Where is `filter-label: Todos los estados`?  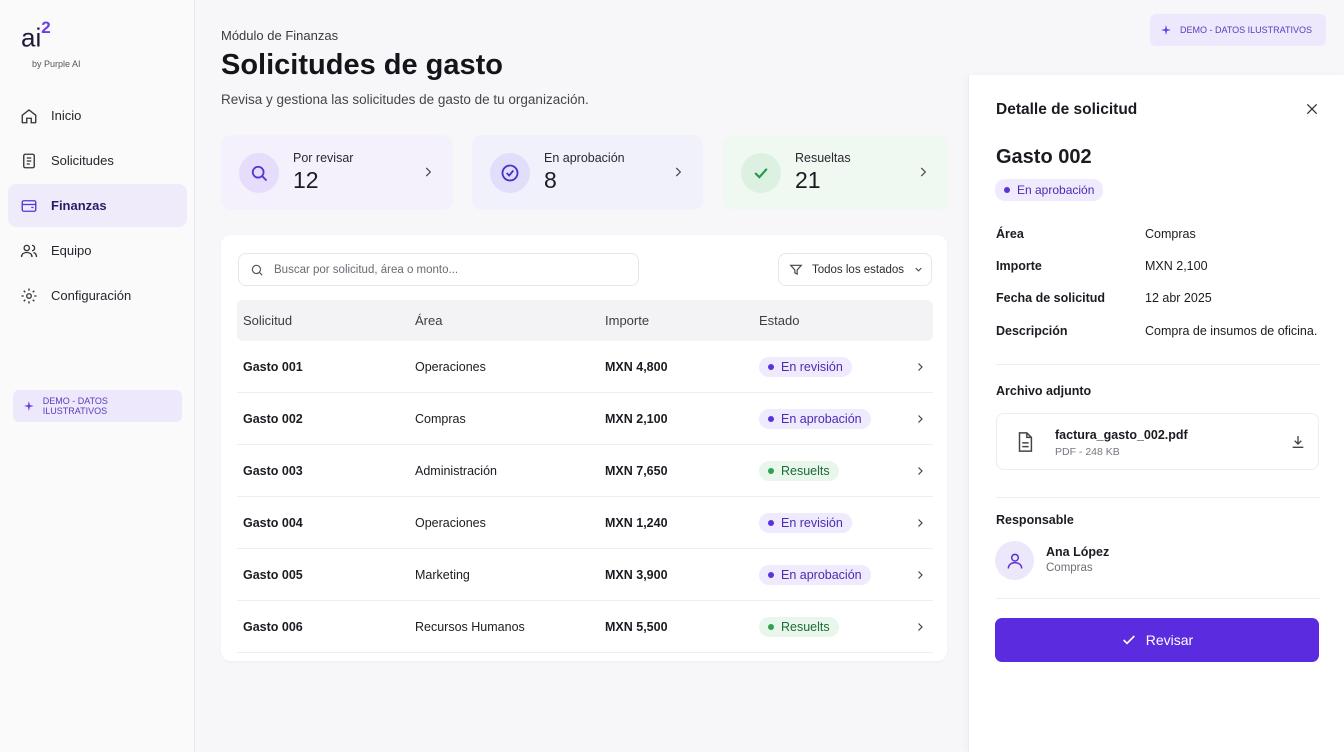
filter-label: Todos los estados is located at coordinates (858, 269).